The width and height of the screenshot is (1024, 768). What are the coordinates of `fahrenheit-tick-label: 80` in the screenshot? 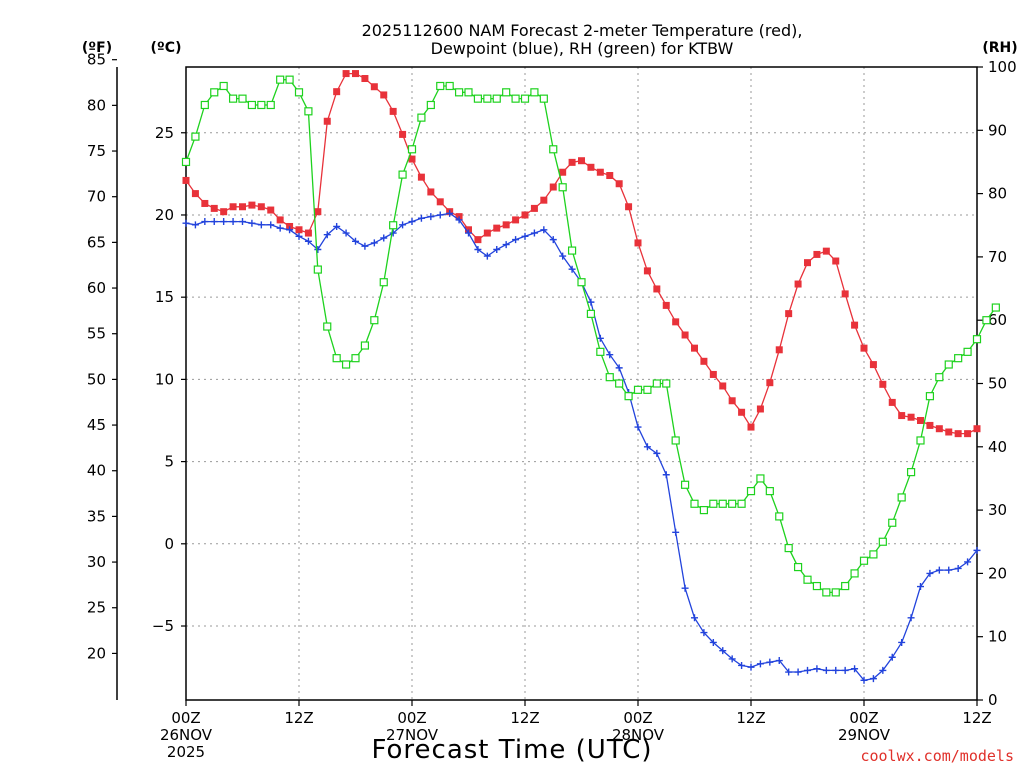 It's located at (96, 105).